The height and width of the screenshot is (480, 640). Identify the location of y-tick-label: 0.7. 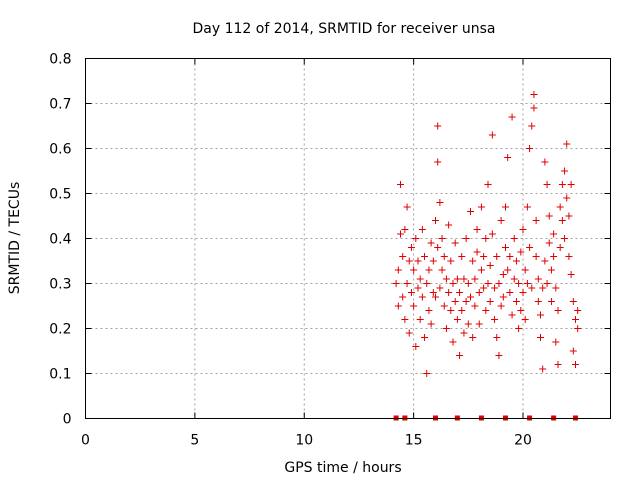
(60, 105).